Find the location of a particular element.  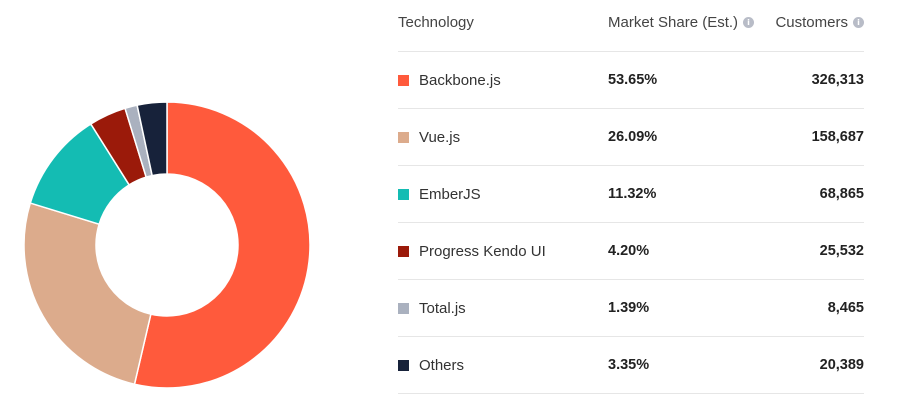

header-customers-label: Customers is located at coordinates (811, 22).